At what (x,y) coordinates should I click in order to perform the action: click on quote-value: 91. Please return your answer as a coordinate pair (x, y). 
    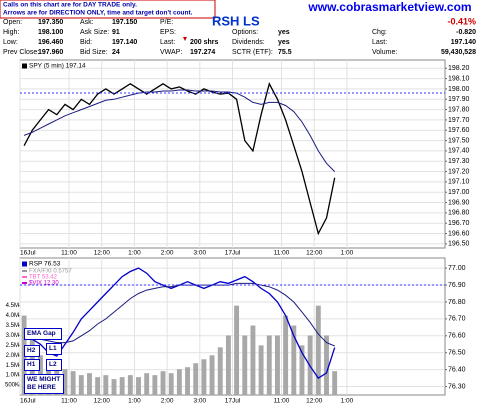
    Looking at the image, I should click on (116, 32).